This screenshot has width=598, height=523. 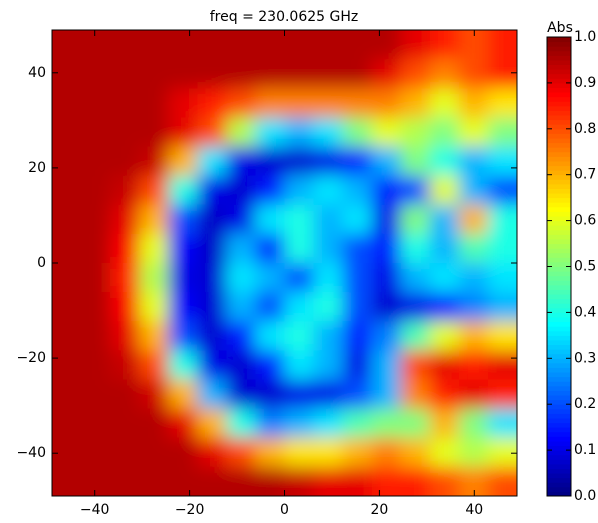 What do you see at coordinates (585, 83) in the screenshot?
I see `colorbar-tick-label: 0.9` at bounding box center [585, 83].